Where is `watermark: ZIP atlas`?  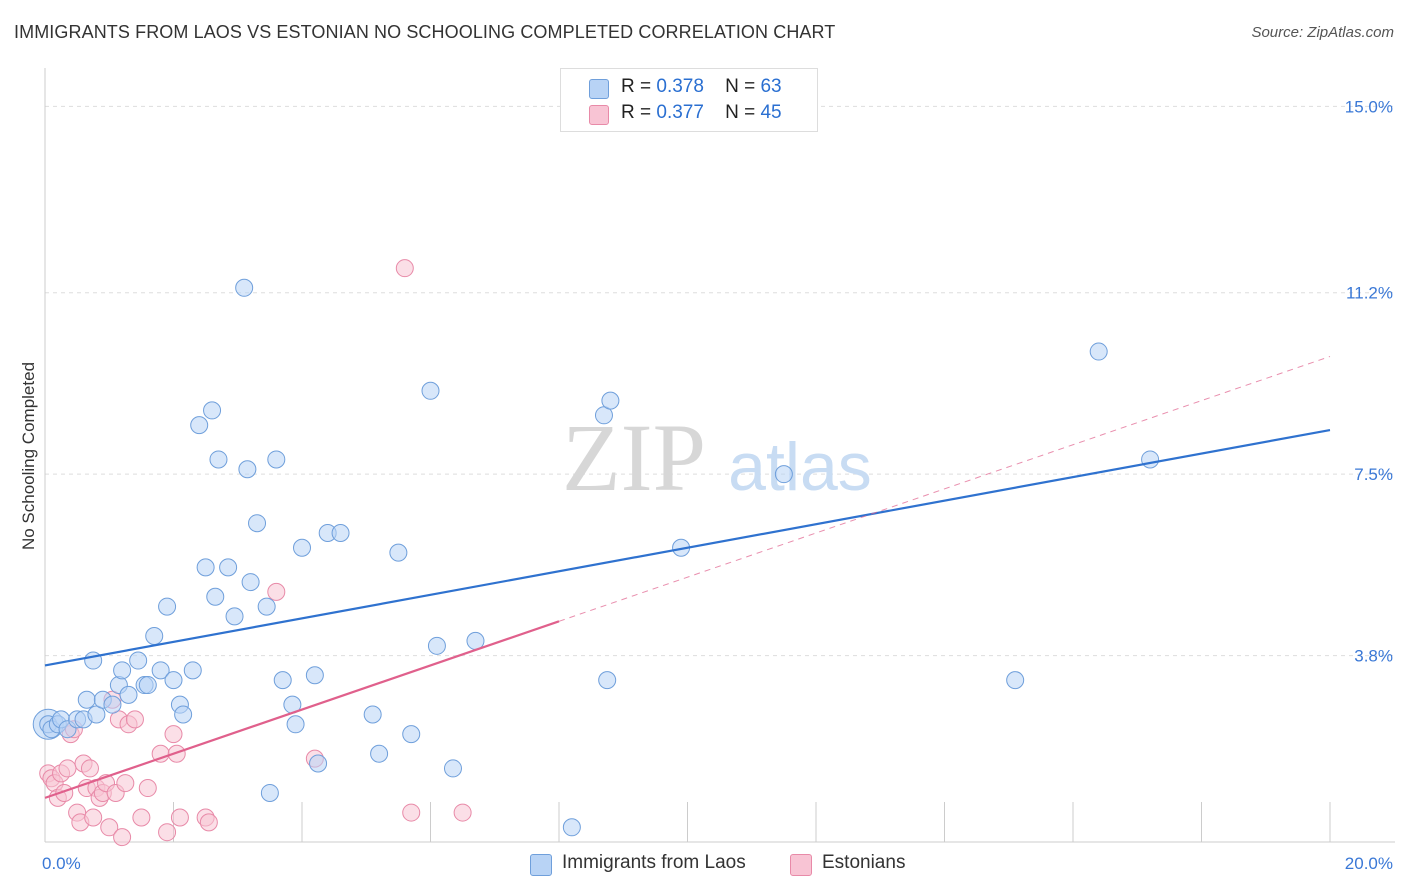
watermark: ZIP atlas is located at coordinates (717, 457).